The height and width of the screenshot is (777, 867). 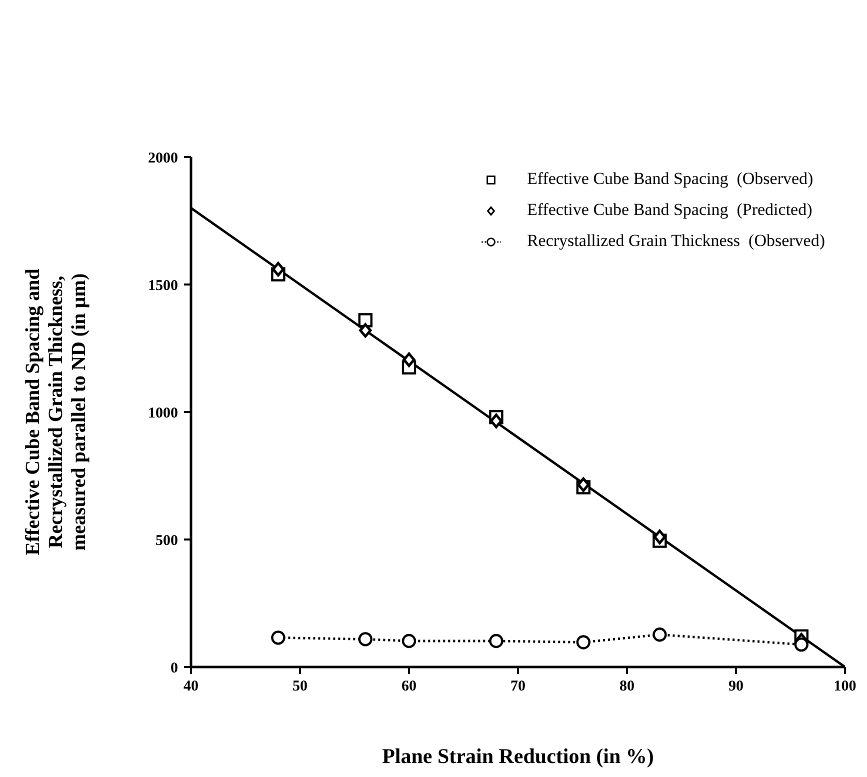 What do you see at coordinates (518, 756) in the screenshot?
I see `x-axis-title: Plane Strain Reduction (in %)` at bounding box center [518, 756].